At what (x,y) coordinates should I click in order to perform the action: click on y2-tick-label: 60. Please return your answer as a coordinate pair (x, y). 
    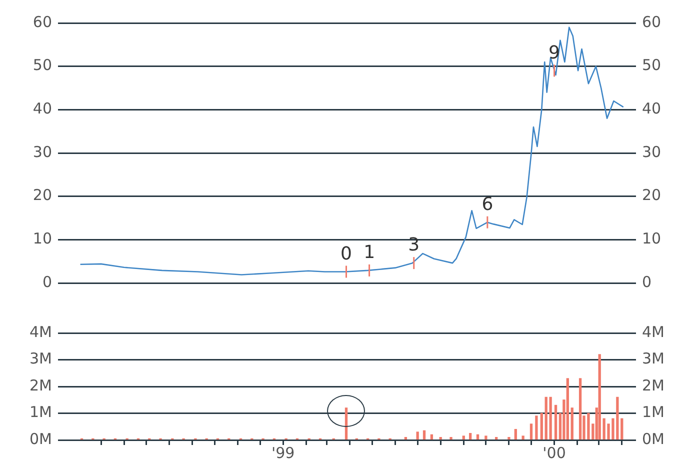
    Looking at the image, I should click on (652, 21).